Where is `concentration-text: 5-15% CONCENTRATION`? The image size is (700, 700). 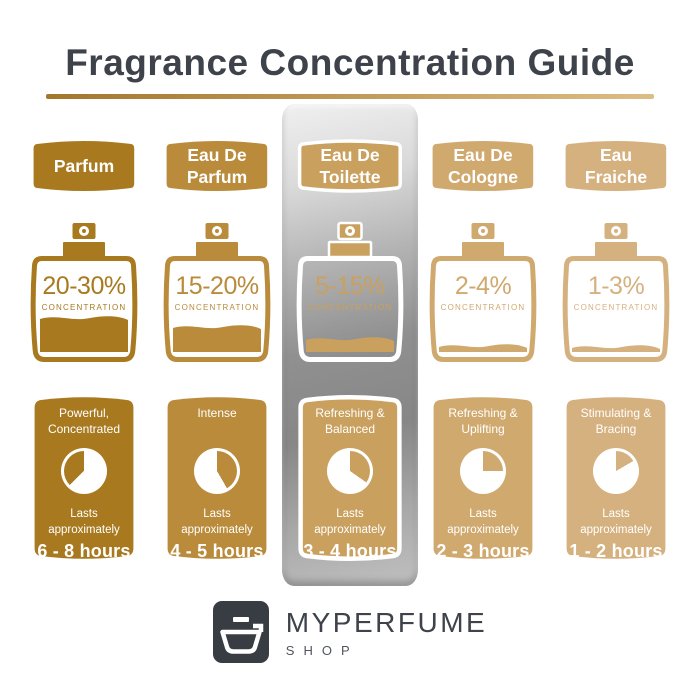 concentration-text: 5-15% CONCENTRATION is located at coordinates (350, 292).